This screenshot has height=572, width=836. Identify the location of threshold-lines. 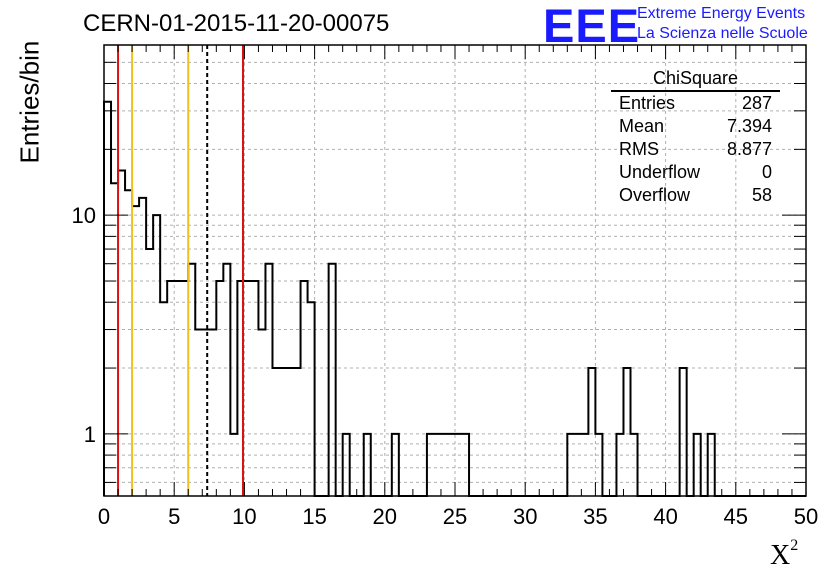
(180, 270).